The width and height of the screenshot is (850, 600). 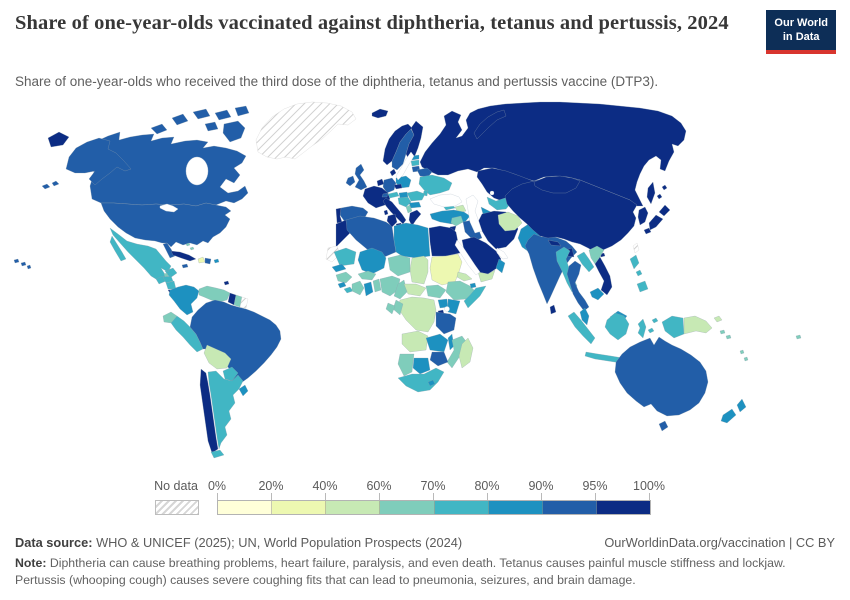 What do you see at coordinates (473, 285) in the screenshot?
I see `country-djibouti` at bounding box center [473, 285].